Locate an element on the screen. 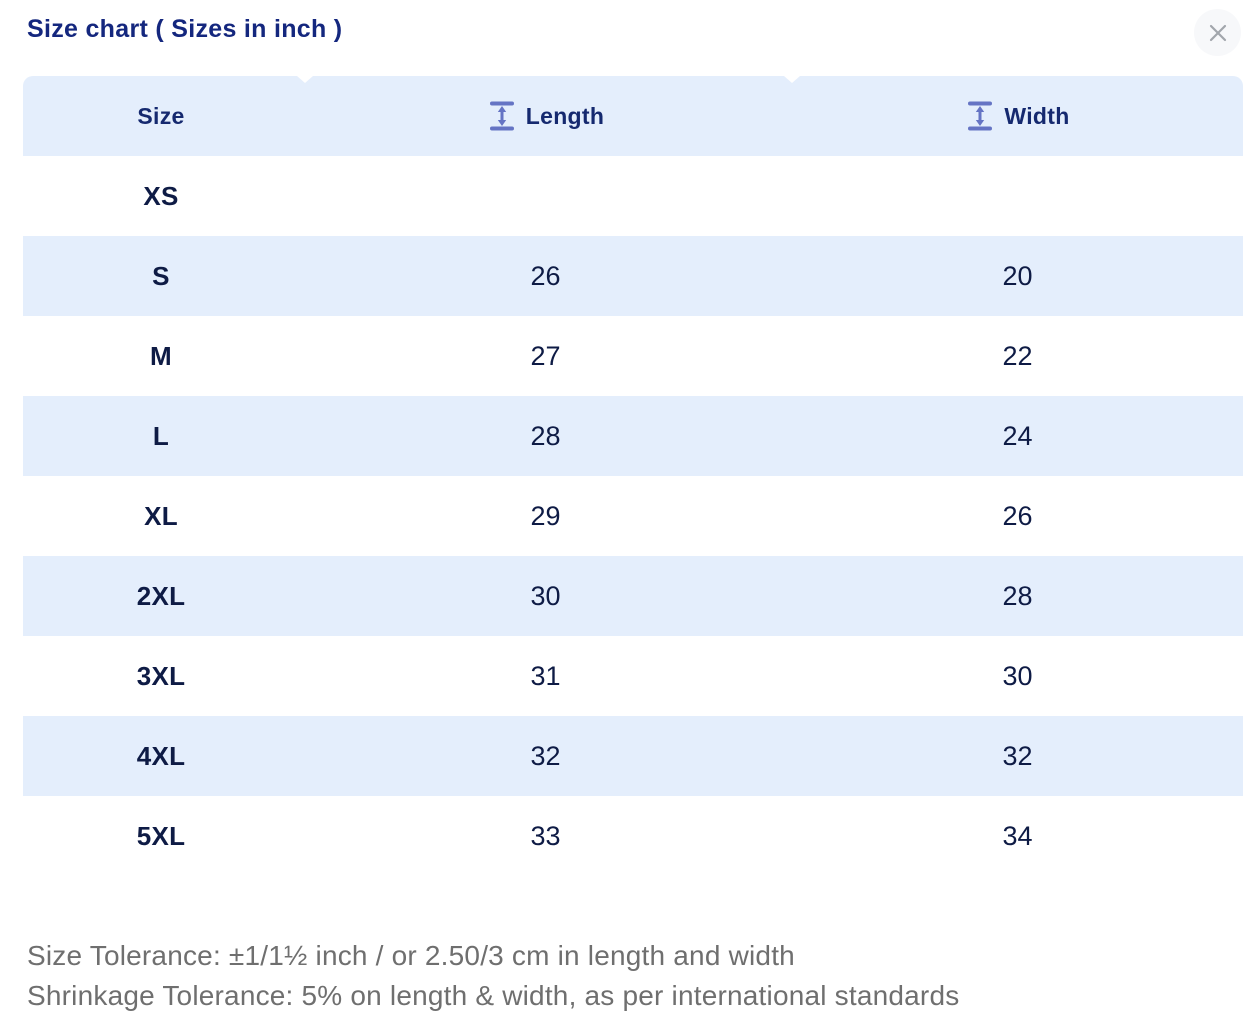 The image size is (1256, 1032). column-header-size: Size is located at coordinates (161, 116).